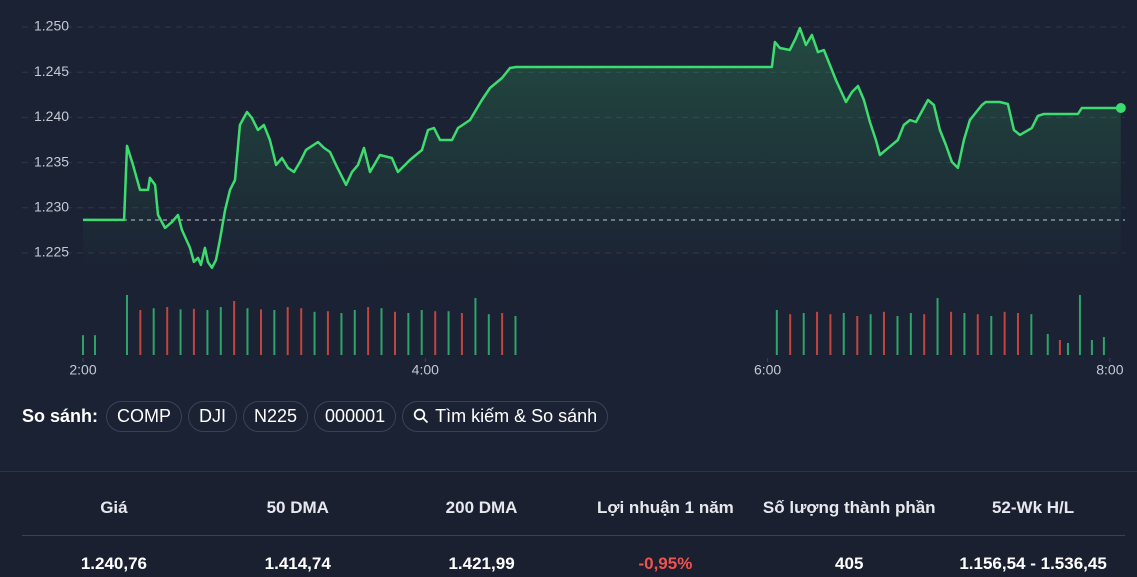 The width and height of the screenshot is (1137, 577). Describe the element at coordinates (276, 416) in the screenshot. I see `compare-chip: N225` at that location.